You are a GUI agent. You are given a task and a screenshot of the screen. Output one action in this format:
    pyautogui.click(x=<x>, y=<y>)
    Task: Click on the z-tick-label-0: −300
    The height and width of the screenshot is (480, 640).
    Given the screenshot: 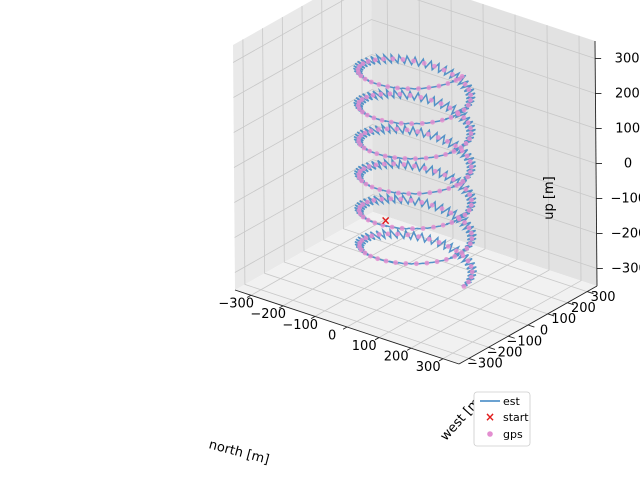 What is the action you would take?
    pyautogui.click(x=625, y=269)
    